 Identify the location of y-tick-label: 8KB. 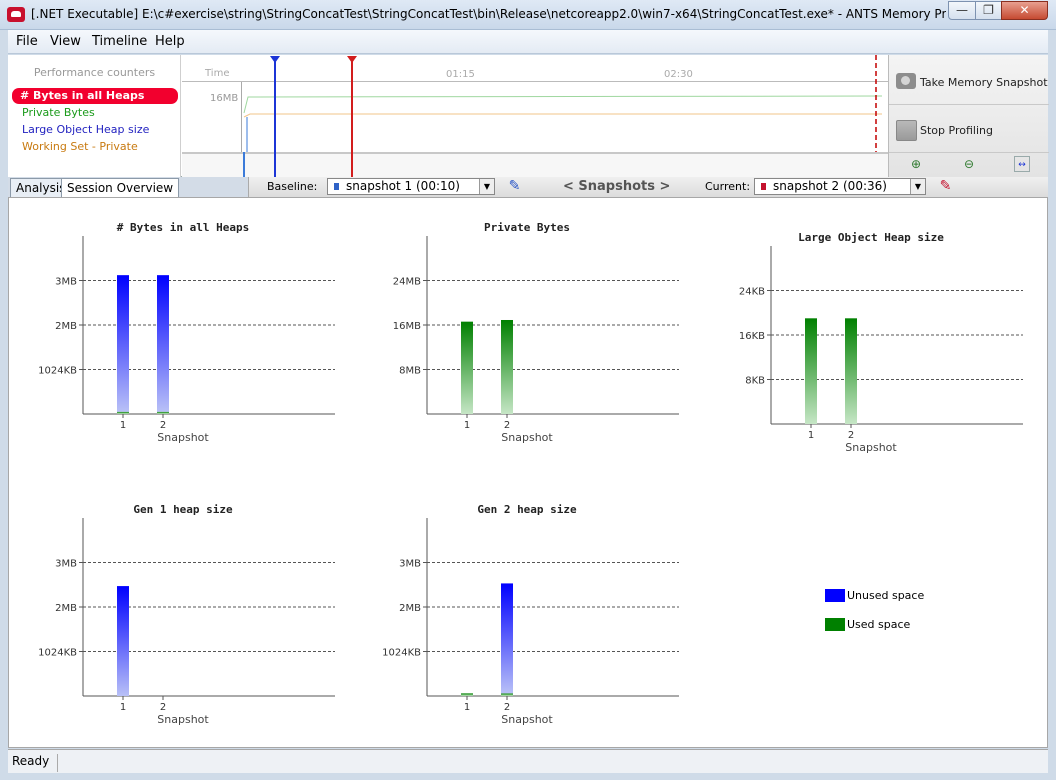
(755, 381).